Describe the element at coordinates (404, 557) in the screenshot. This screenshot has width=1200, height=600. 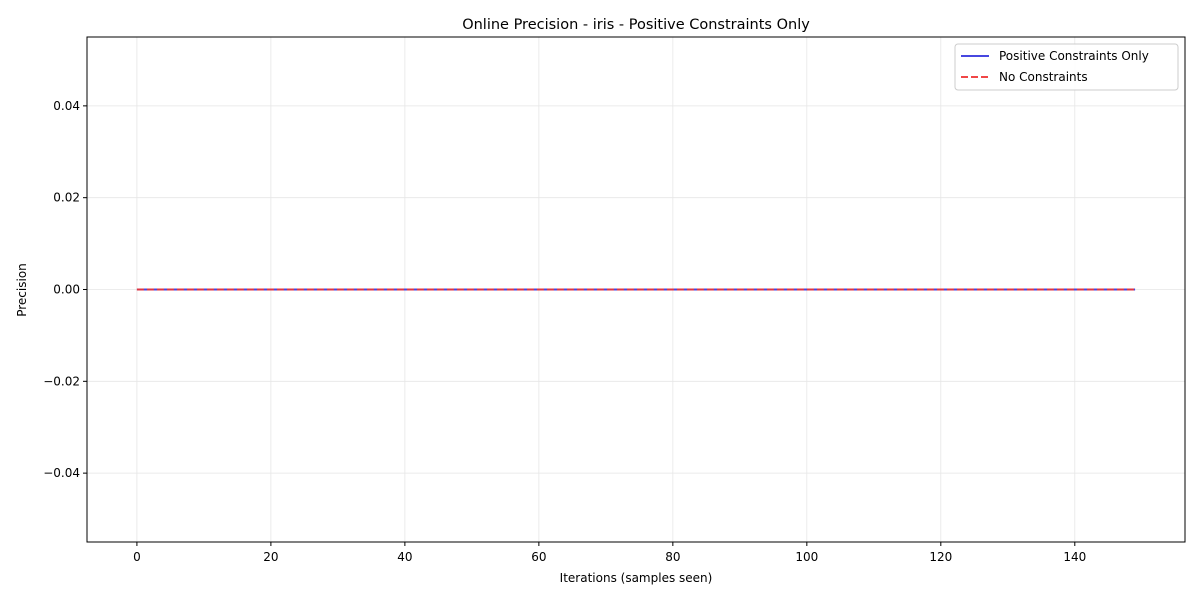
I see `x-tick-label: 40` at that location.